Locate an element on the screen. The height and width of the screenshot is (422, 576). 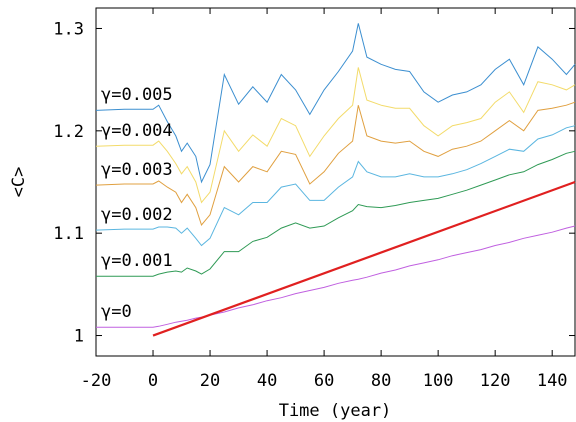
x-tick-label-5: 80 is located at coordinates (381, 381).